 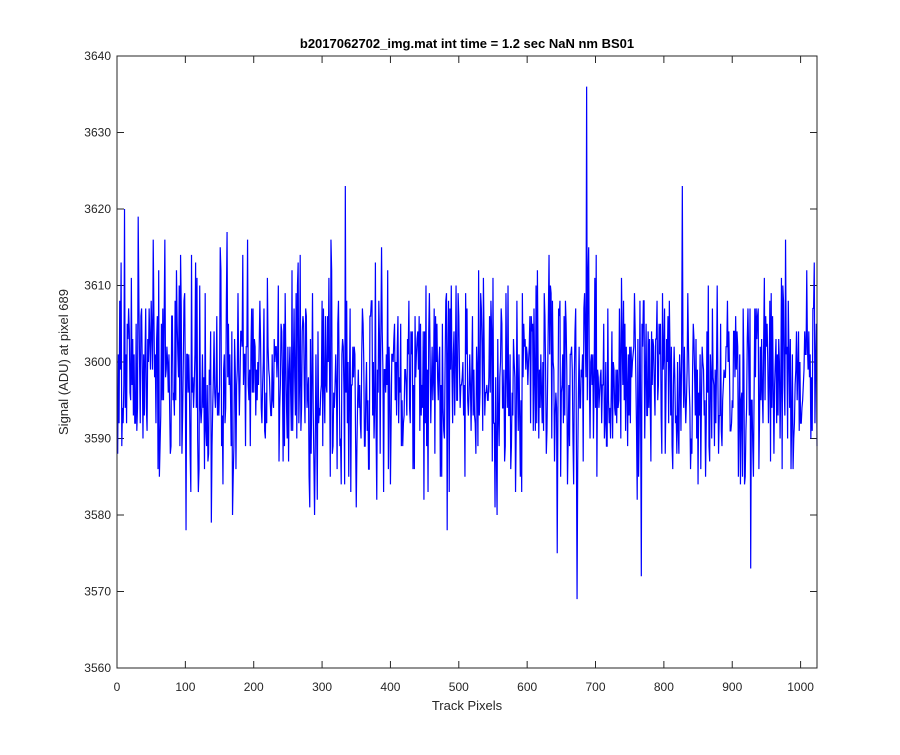 I want to click on y-tick-label: 3620, so click(x=97, y=209).